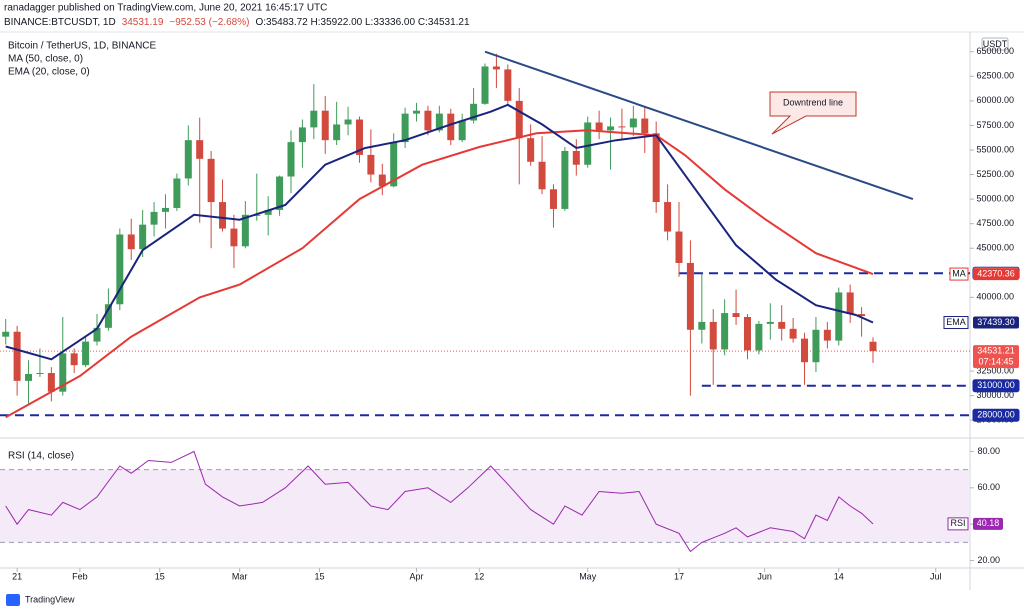 The width and height of the screenshot is (1024, 612). I want to click on line-value: 42370.36, so click(996, 273).